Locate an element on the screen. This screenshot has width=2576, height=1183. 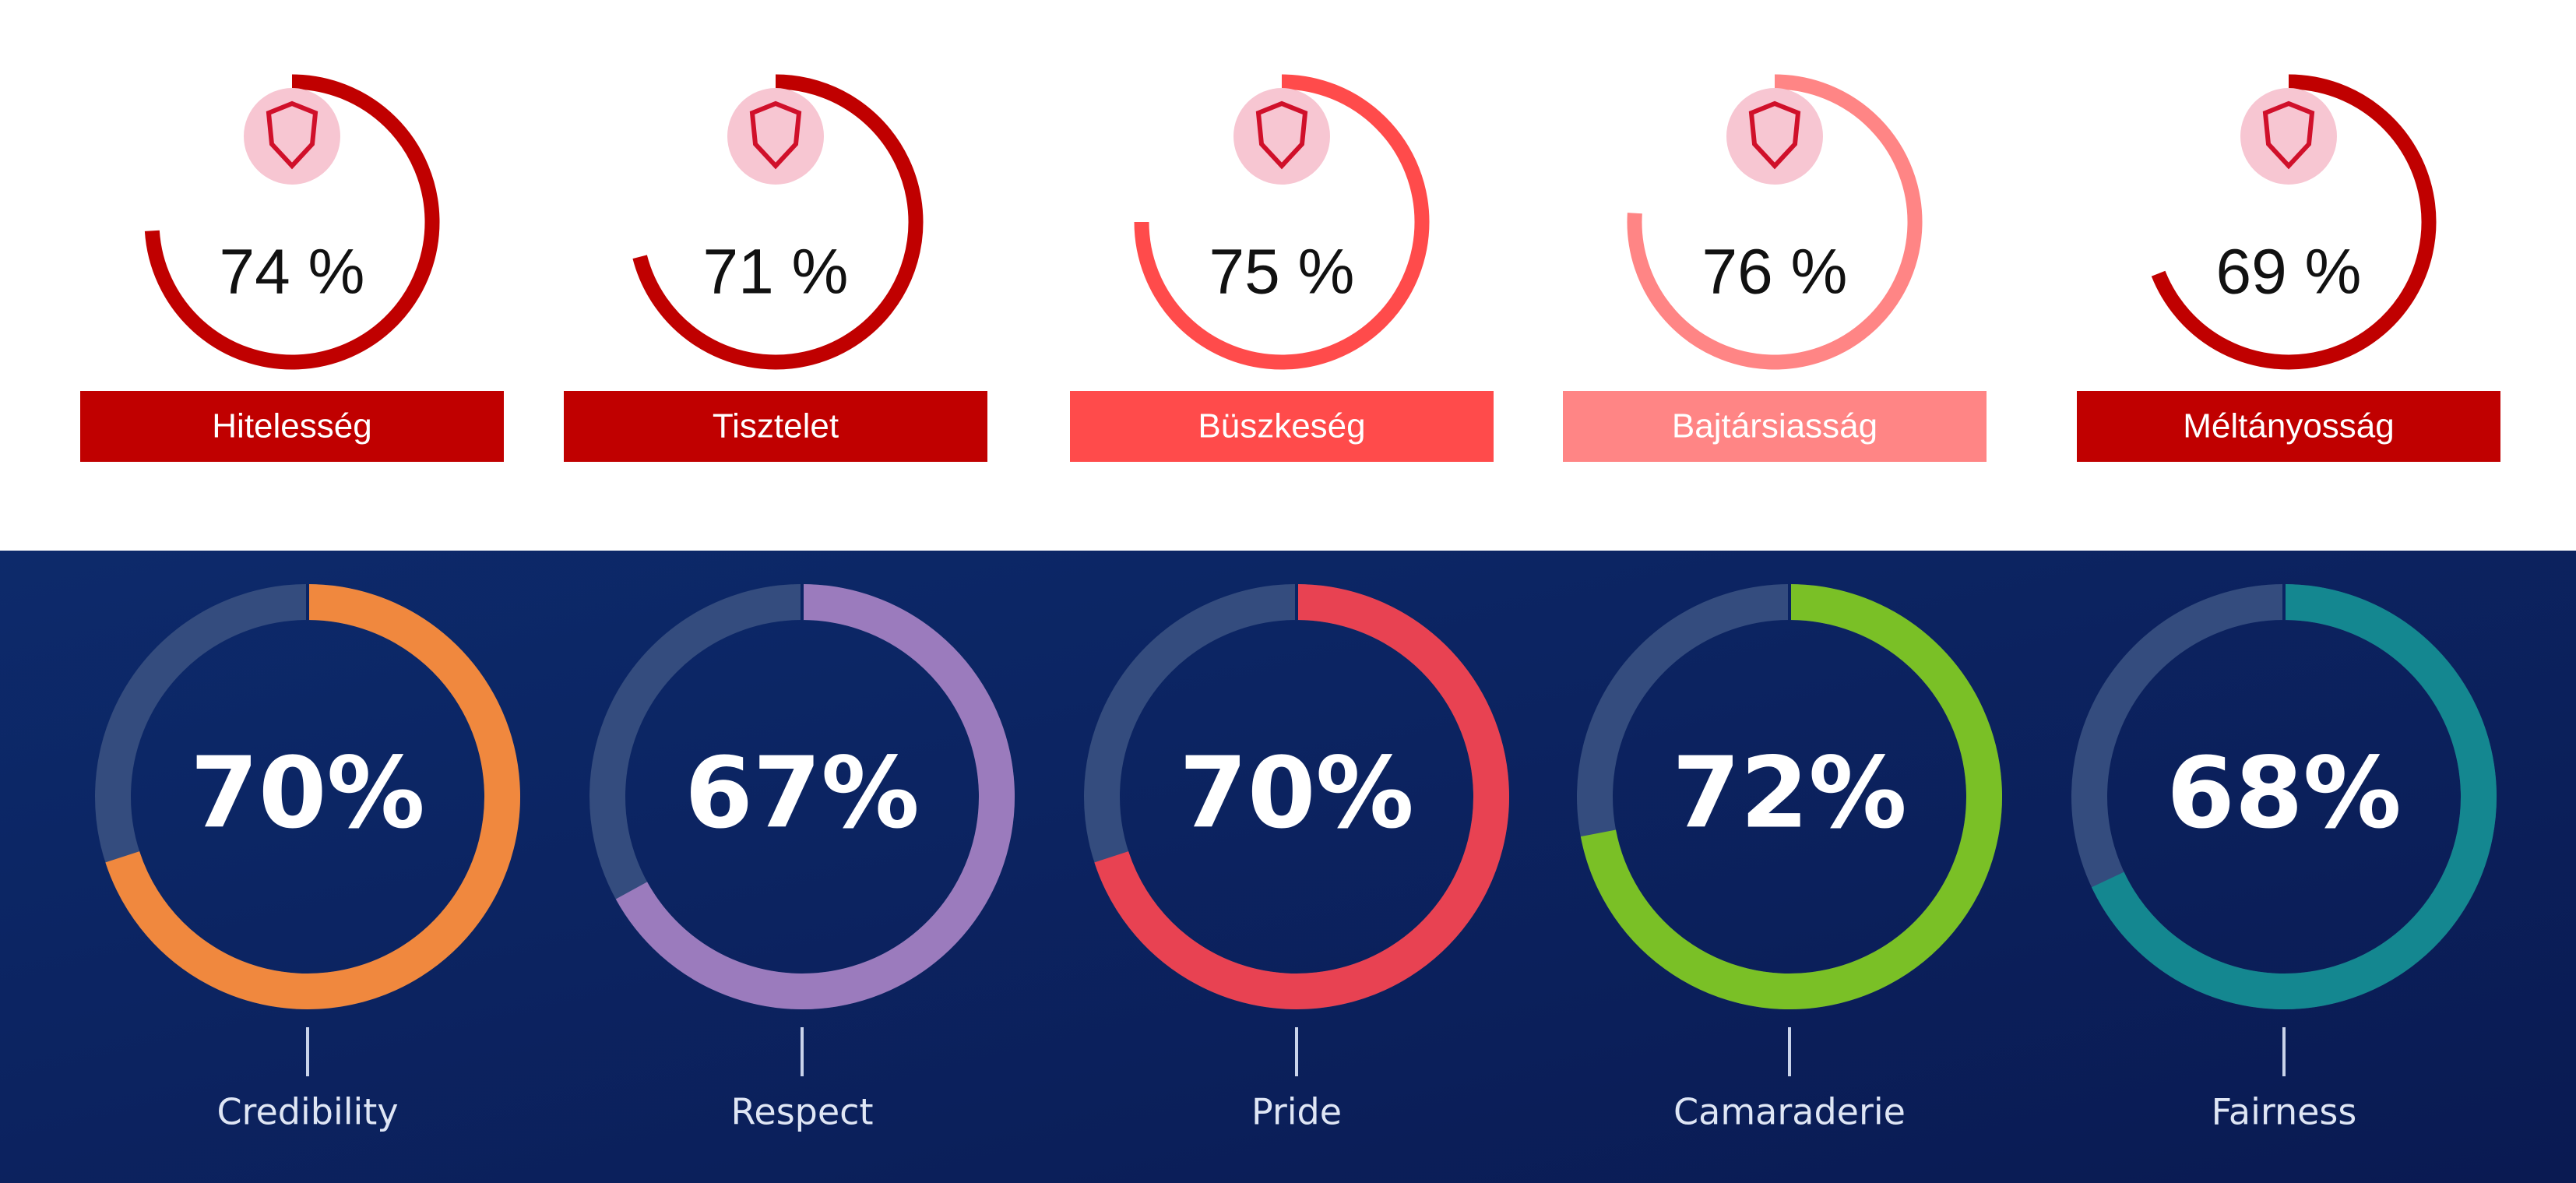
value-label: 72% is located at coordinates (1789, 793).